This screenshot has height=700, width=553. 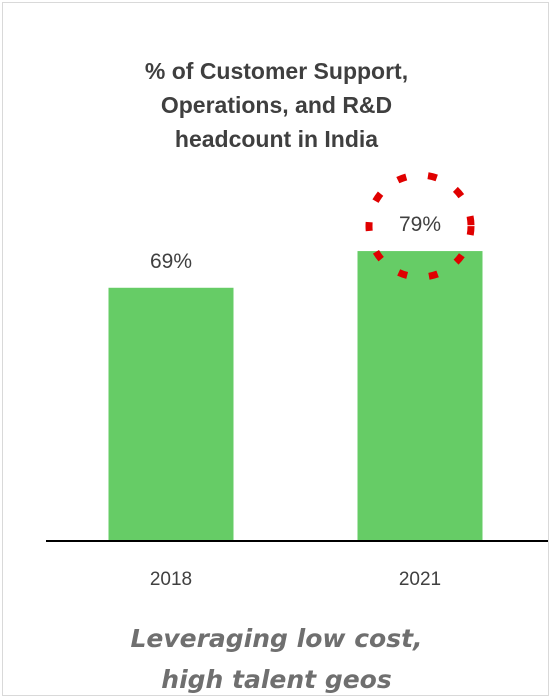 What do you see at coordinates (171, 414) in the screenshot?
I see `bar-2018` at bounding box center [171, 414].